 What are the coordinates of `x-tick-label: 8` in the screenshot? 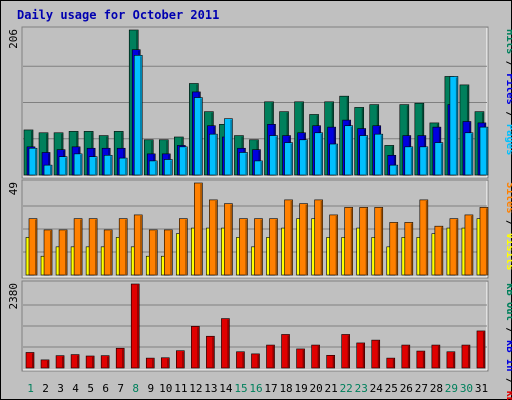 It's located at (135, 388).